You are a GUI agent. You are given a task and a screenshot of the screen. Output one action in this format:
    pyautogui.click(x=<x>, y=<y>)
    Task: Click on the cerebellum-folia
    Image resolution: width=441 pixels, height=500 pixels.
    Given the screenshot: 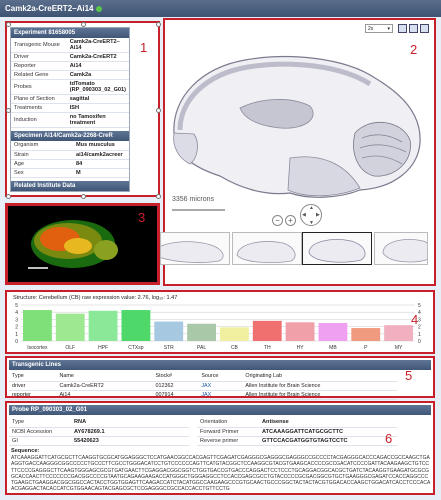 What is the action you would take?
    pyautogui.click(x=383, y=149)
    